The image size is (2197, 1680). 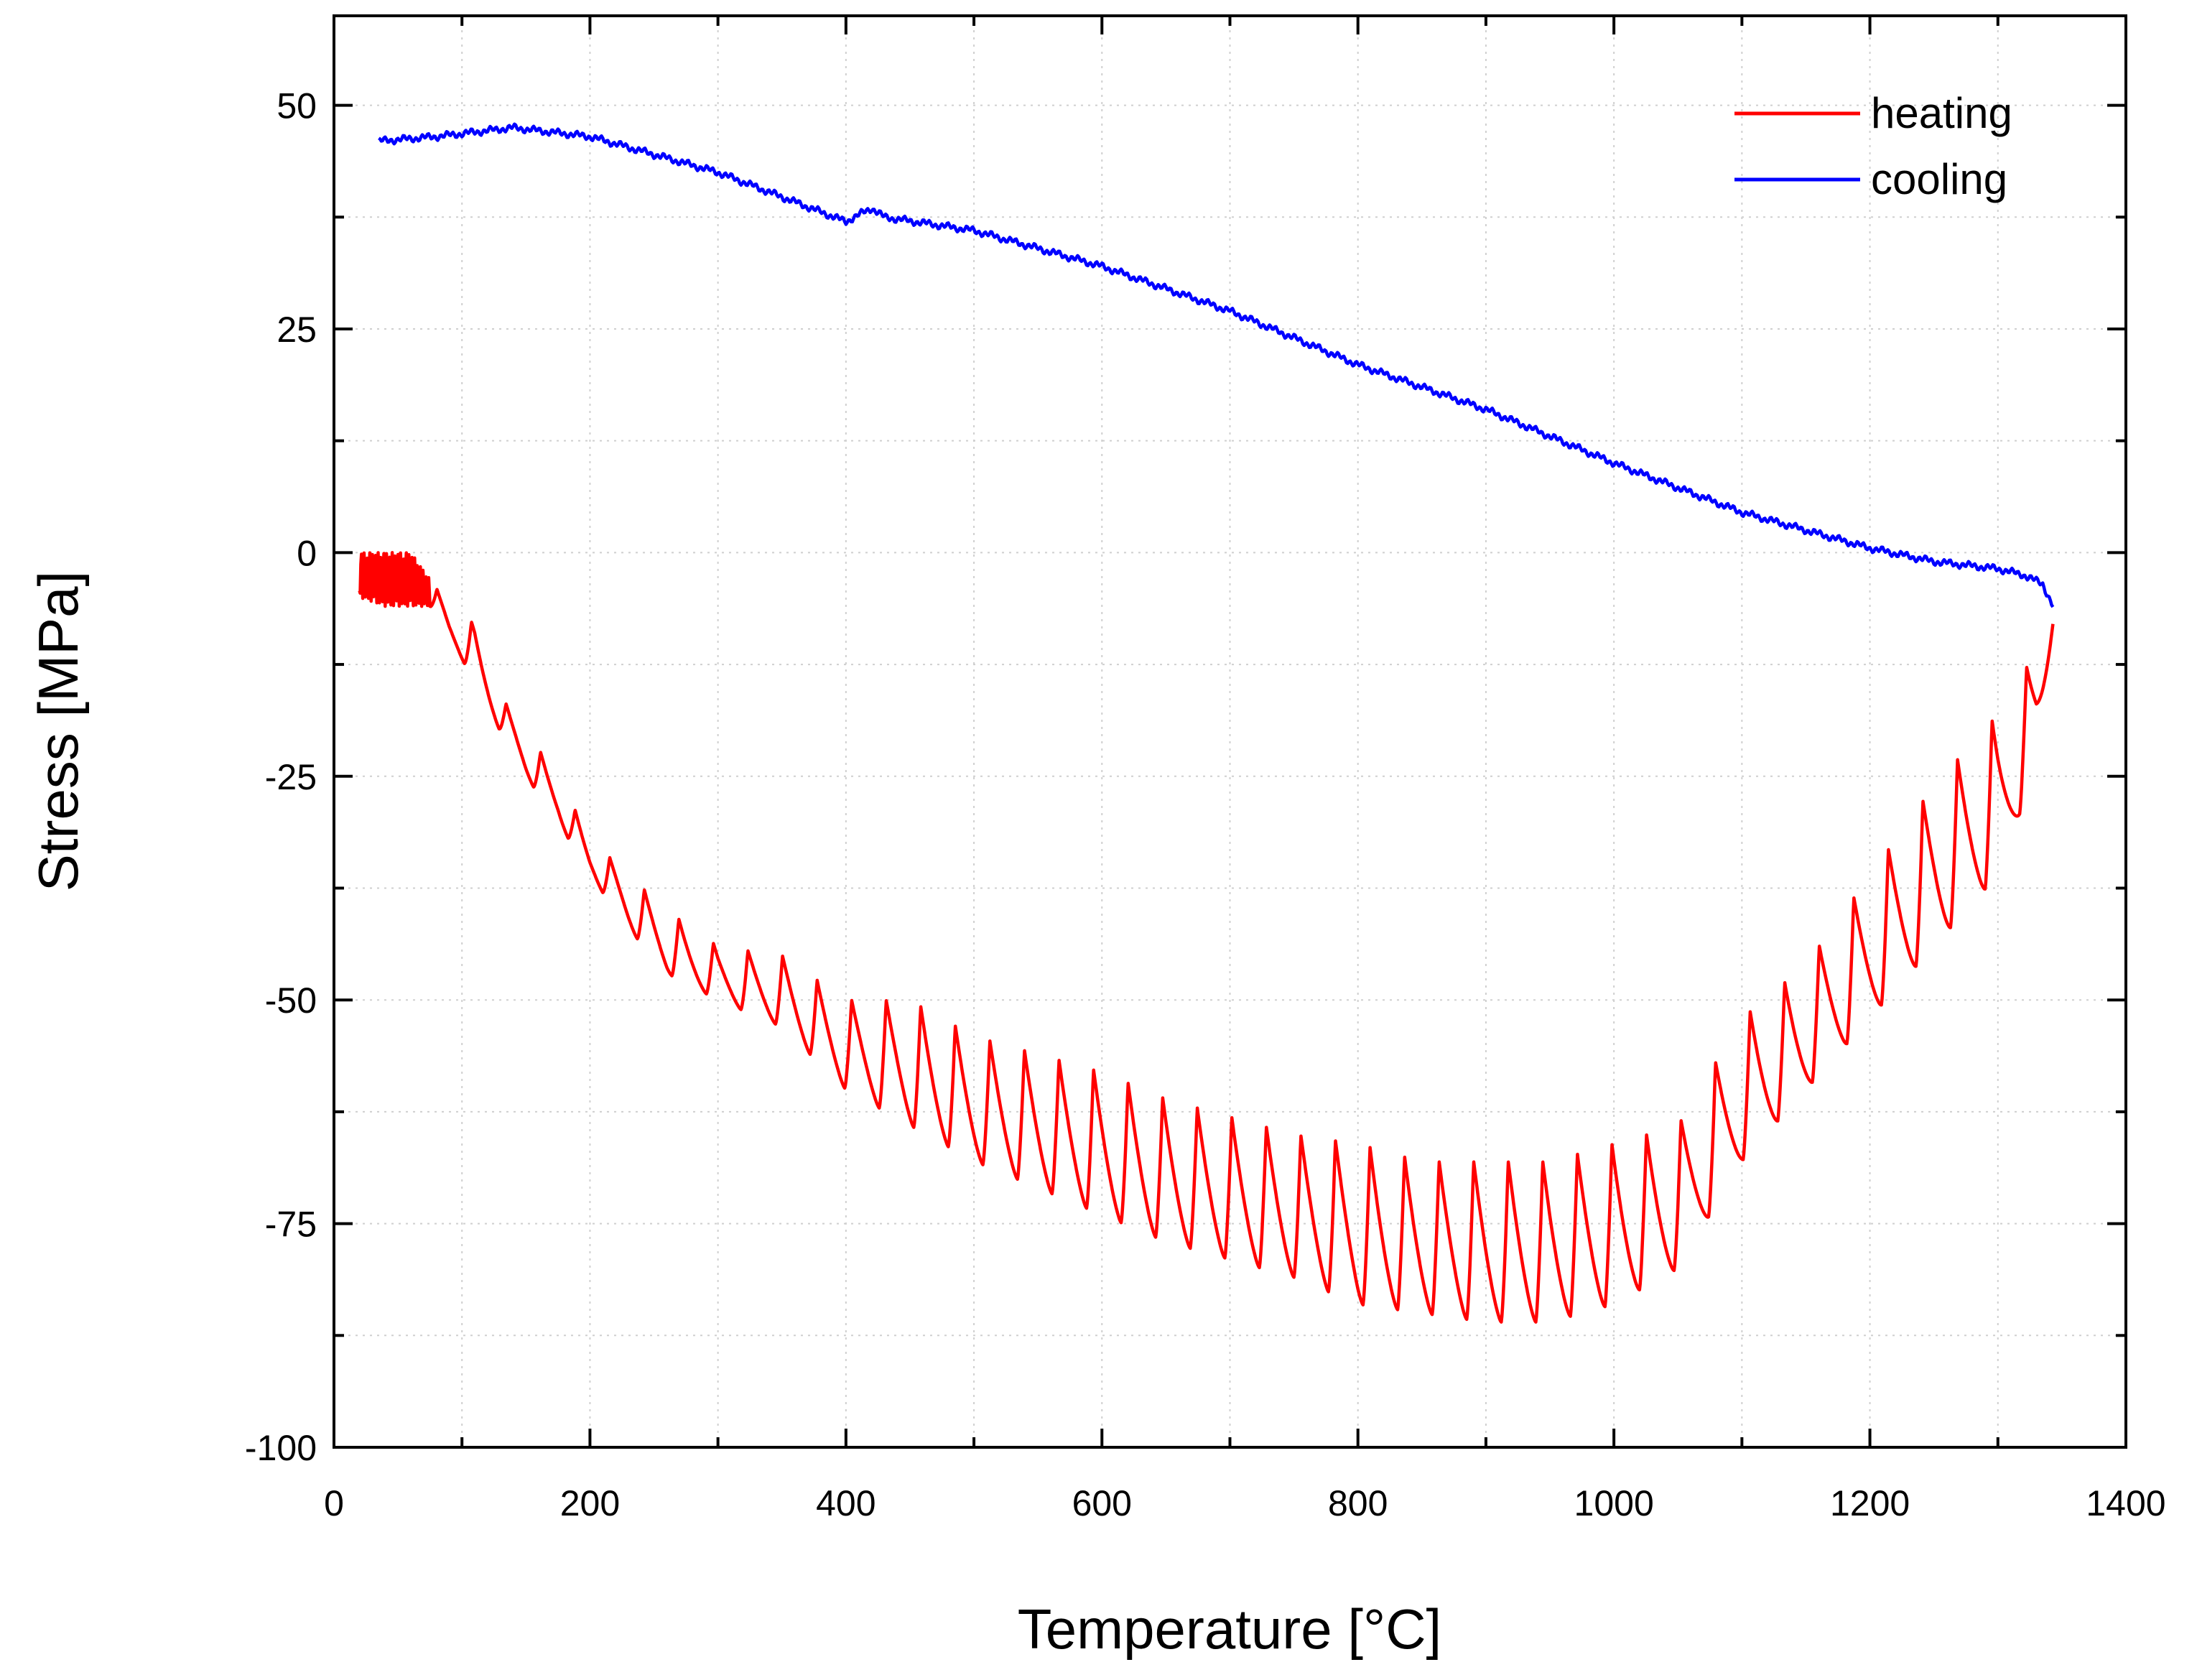 I want to click on y-tick-label: -50, so click(x=291, y=1000).